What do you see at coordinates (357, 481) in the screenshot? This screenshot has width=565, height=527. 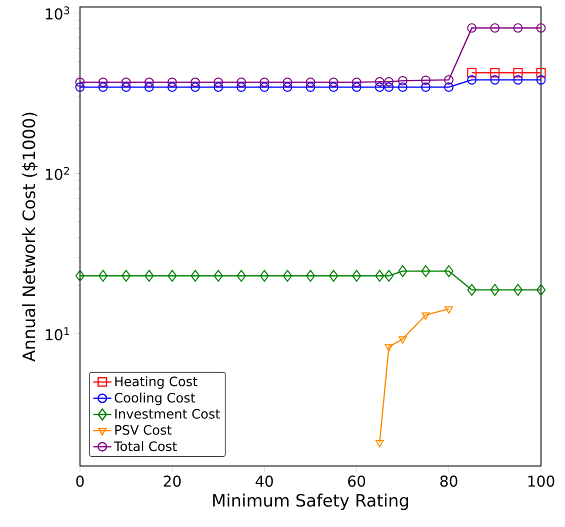 I see `x-tick-label: 60` at bounding box center [357, 481].